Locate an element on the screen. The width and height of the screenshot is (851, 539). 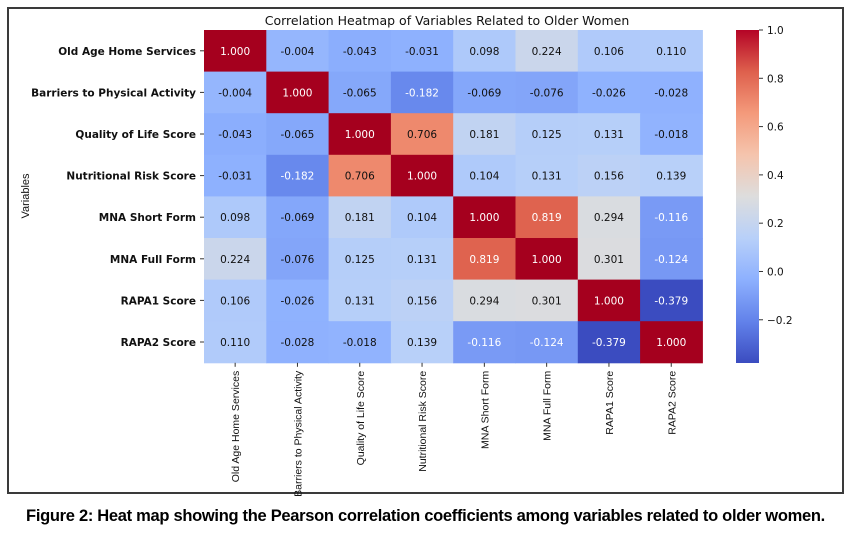
colorbar-tick-label: 0.4 is located at coordinates (775, 176).